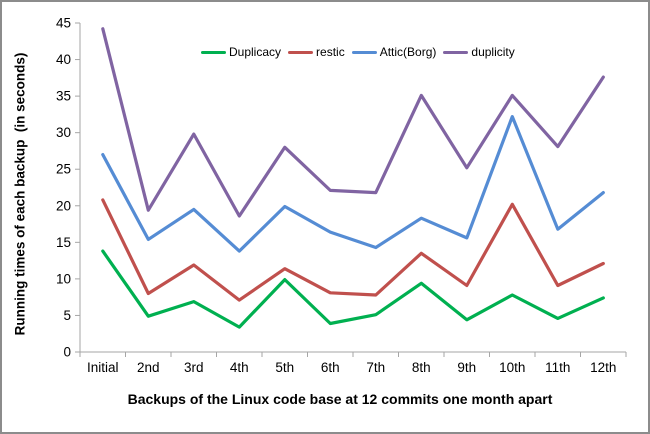 Image resolution: width=650 pixels, height=434 pixels. Describe the element at coordinates (63, 132) in the screenshot. I see `y-tick-label: 30` at that location.